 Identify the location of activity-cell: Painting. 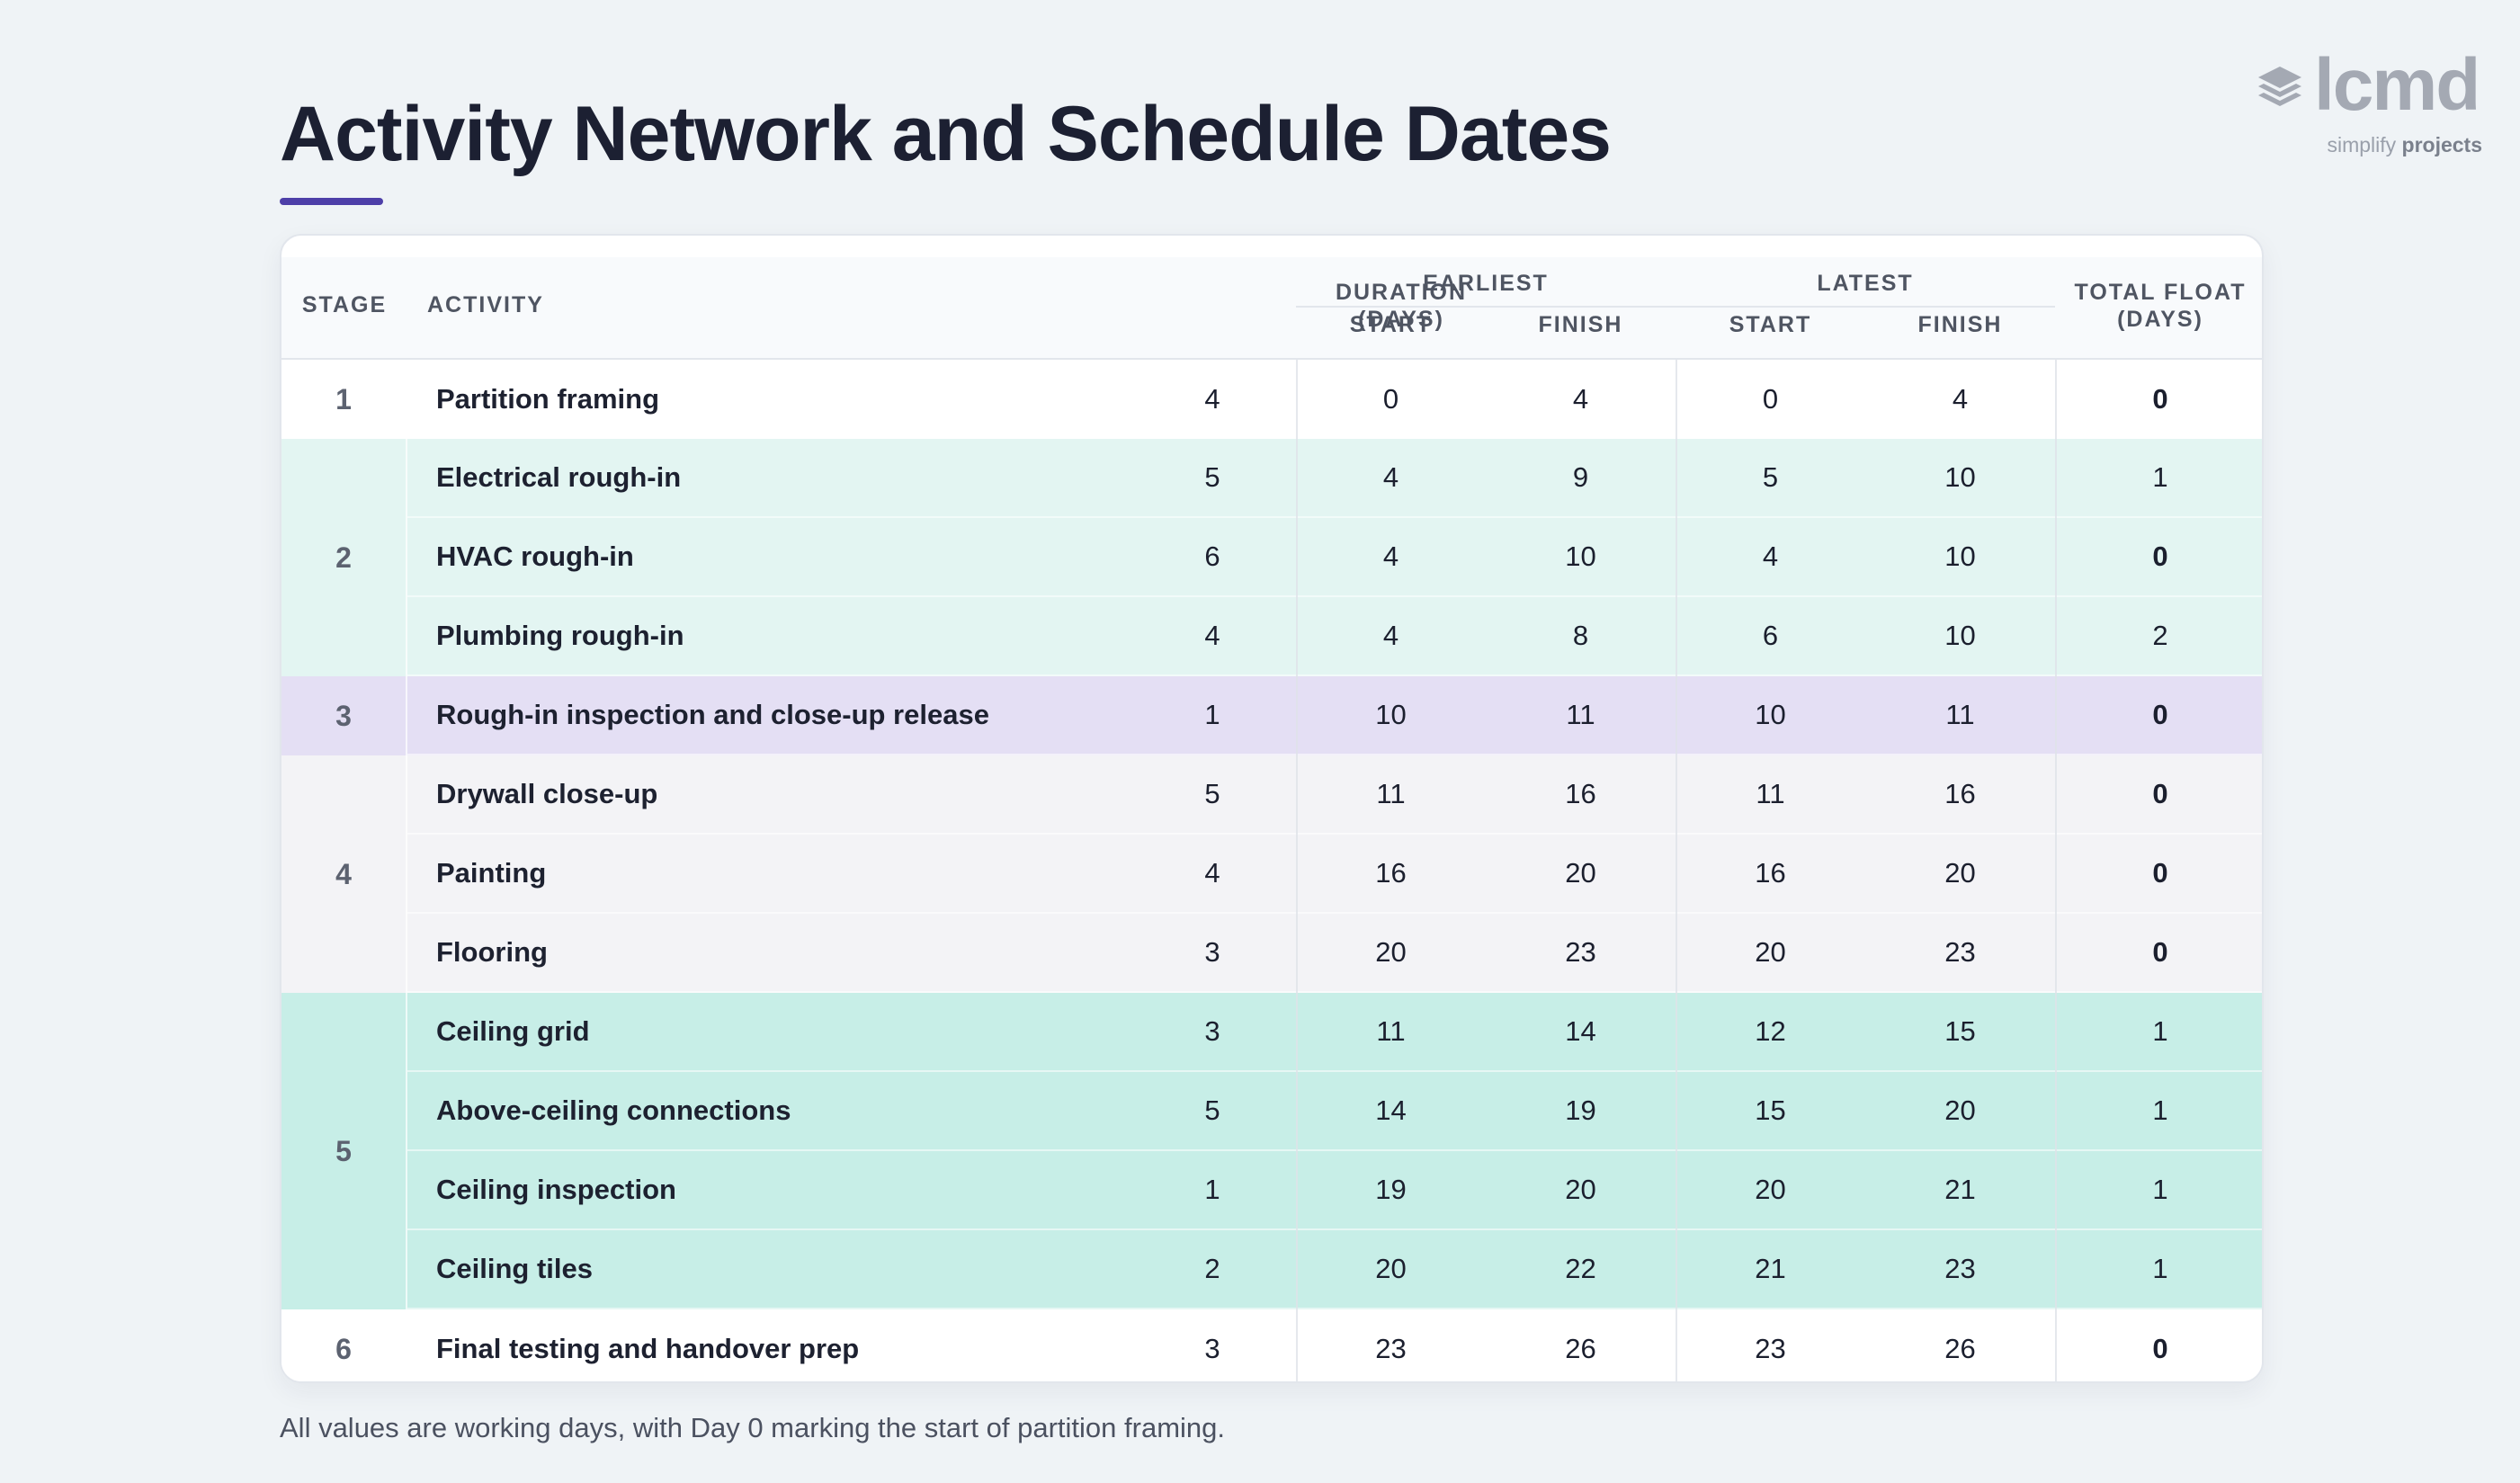
(491, 873).